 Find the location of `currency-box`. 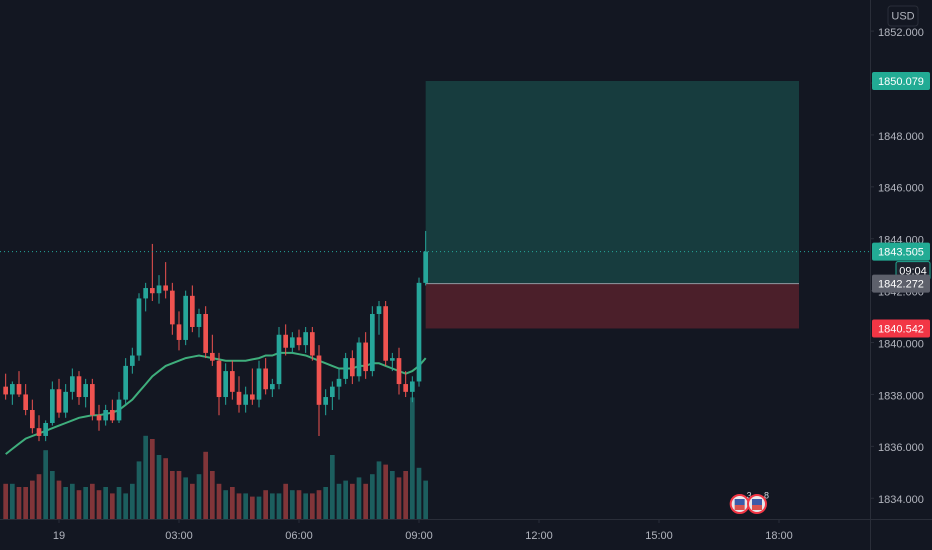

currency-box is located at coordinates (903, 16).